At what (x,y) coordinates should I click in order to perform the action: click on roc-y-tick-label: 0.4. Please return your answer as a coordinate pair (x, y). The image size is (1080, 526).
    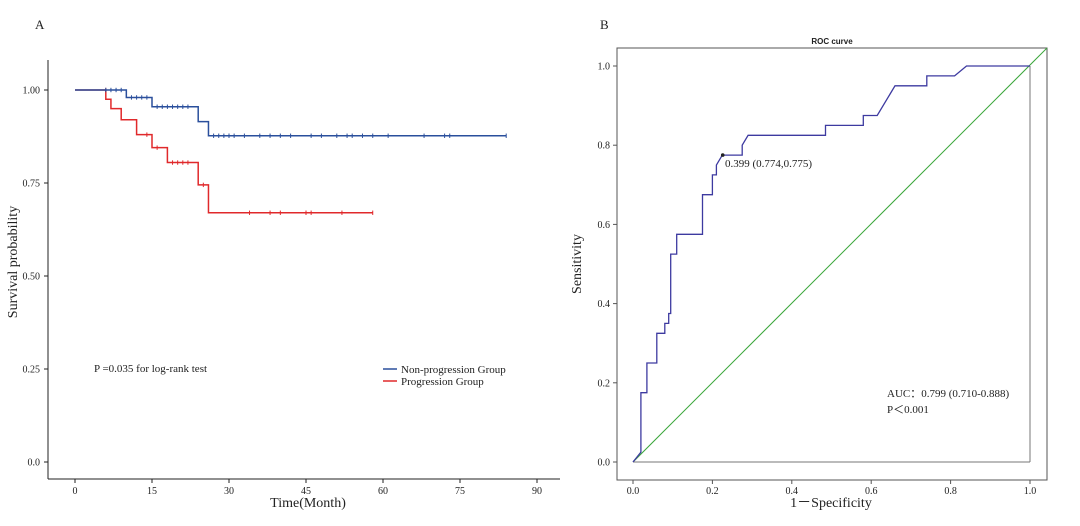
    Looking at the image, I should click on (604, 304).